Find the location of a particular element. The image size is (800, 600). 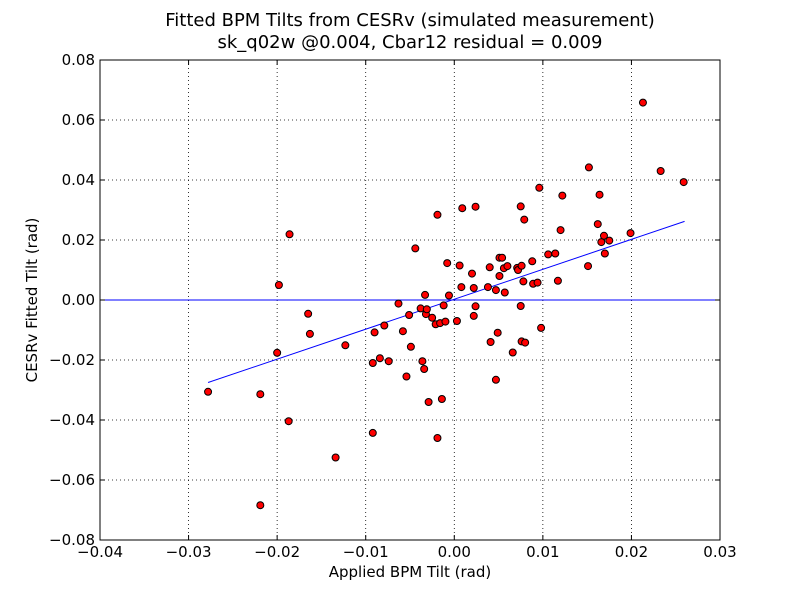

y-tick-label: −0.08 is located at coordinates (72, 540).